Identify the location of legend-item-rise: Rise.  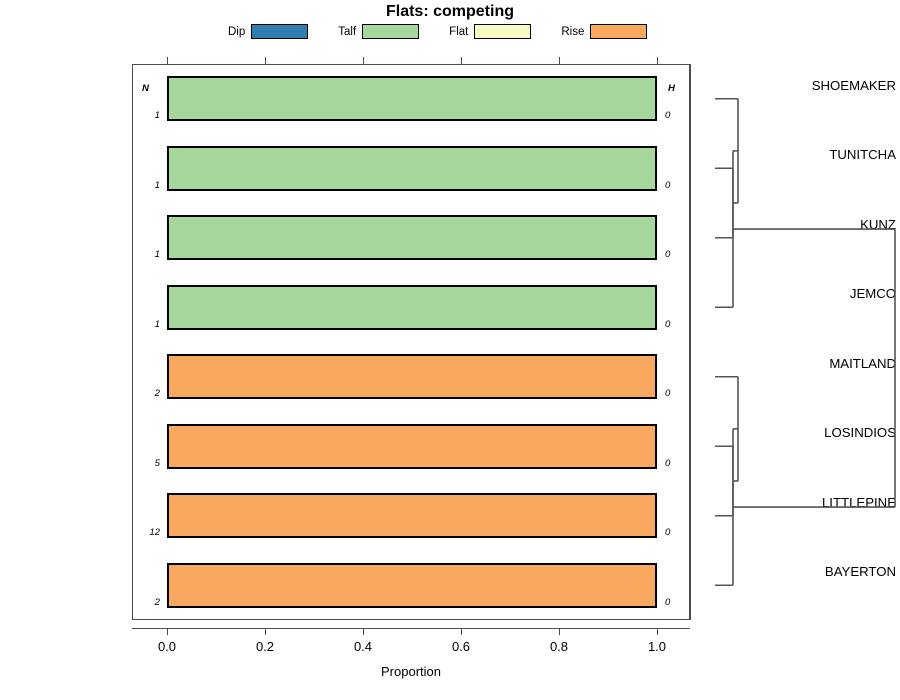
(604, 31).